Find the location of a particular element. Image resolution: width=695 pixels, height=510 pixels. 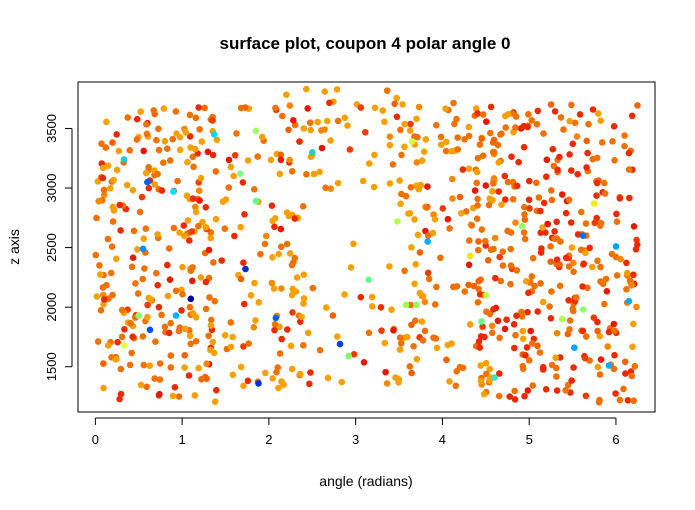

chart-title: surface plot, coupon 4 polar angle 0 is located at coordinates (365, 43).